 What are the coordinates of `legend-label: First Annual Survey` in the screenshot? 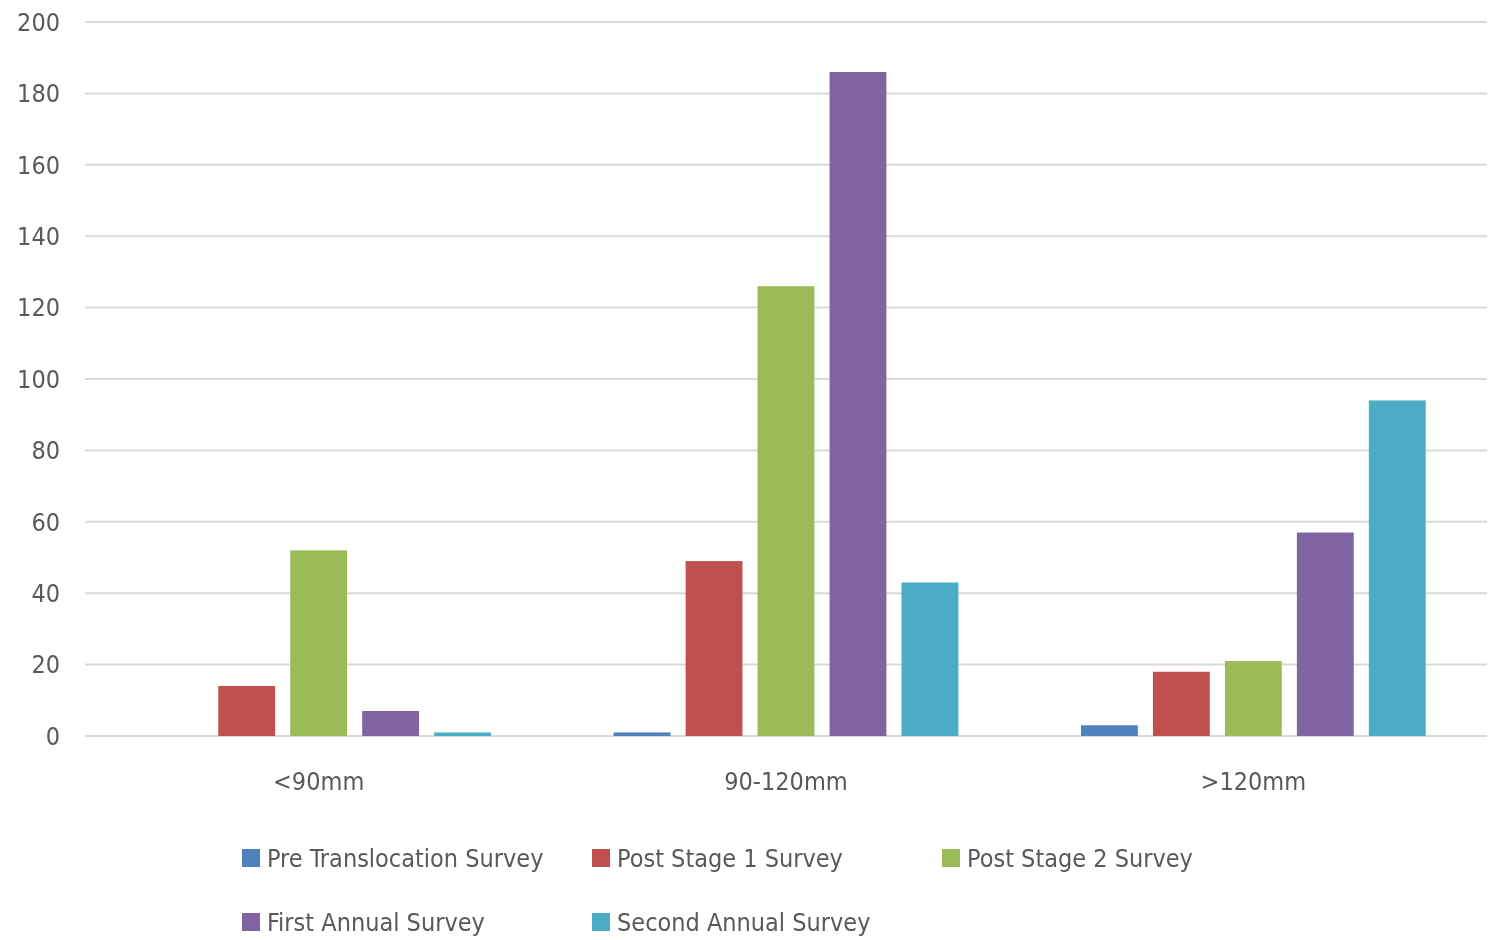 It's located at (376, 922).